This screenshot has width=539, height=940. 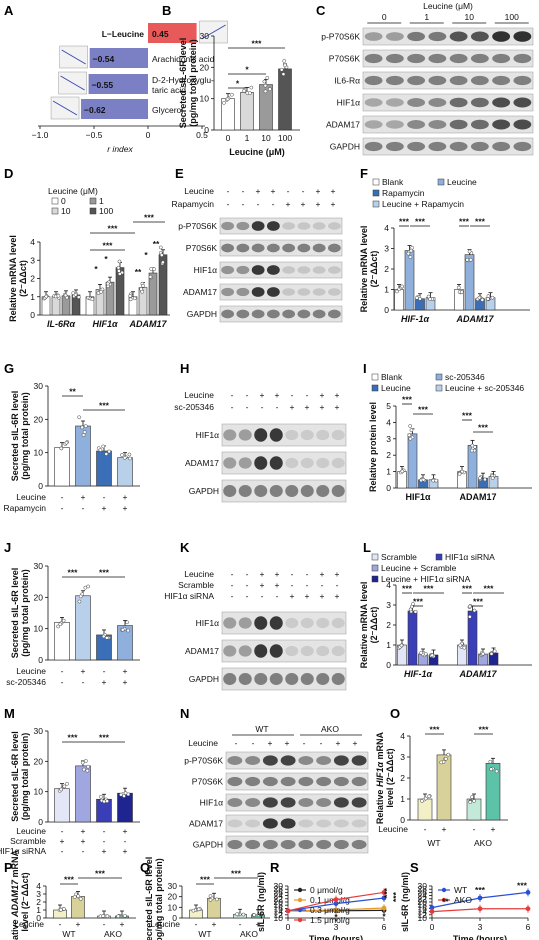 I want to click on legend-marker, so click(x=300, y=900).